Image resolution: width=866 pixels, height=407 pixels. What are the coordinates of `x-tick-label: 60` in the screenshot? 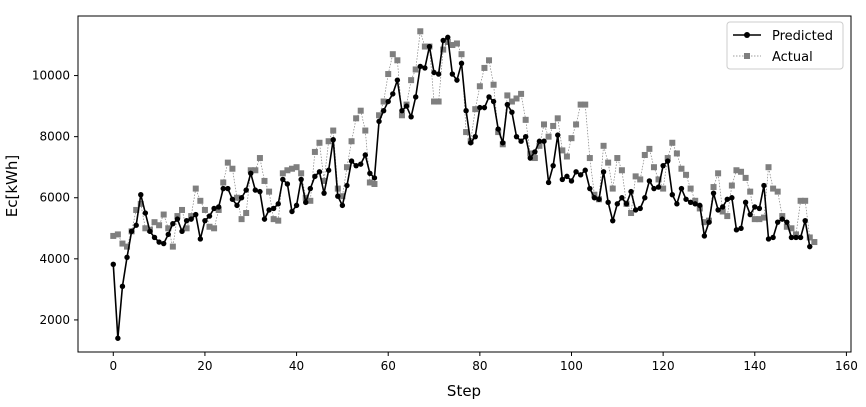 It's located at (388, 366).